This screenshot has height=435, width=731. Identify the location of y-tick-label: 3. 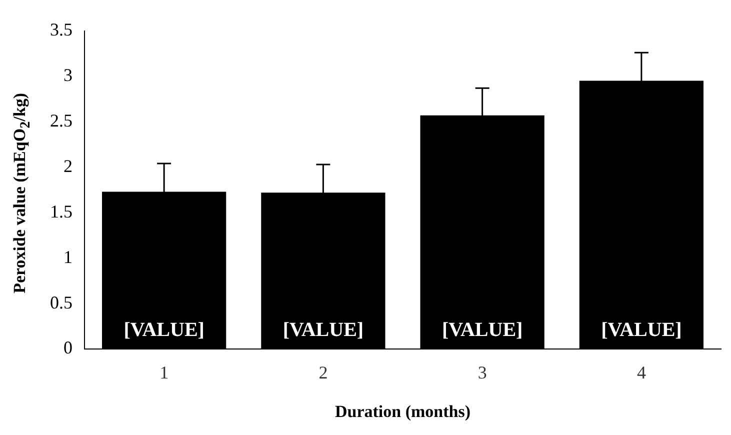
(68, 74).